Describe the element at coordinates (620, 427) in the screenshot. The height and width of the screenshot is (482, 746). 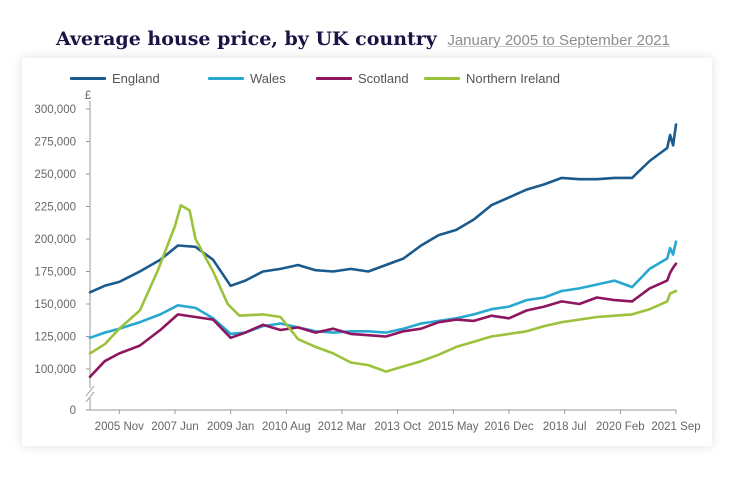
I see `x-tick-label: 2020 Feb` at that location.